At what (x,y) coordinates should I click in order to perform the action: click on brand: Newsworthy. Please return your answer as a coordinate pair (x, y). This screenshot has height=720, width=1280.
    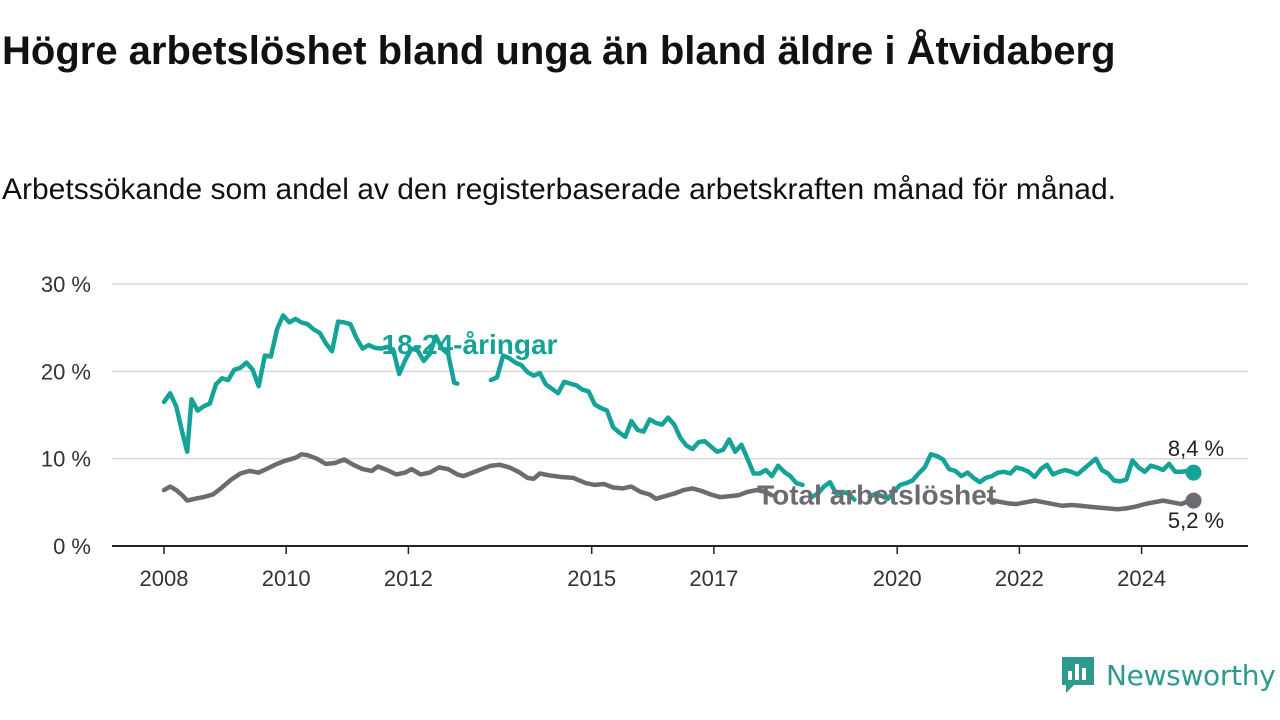
    Looking at the image, I should click on (1168, 675).